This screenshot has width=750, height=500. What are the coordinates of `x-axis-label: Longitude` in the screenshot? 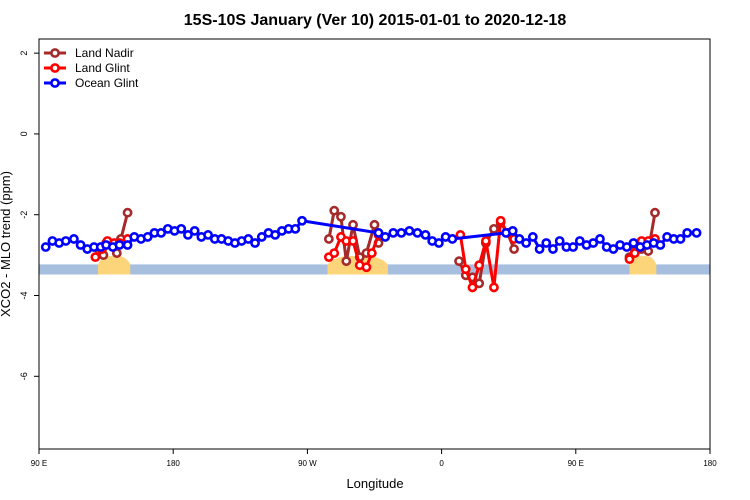 It's located at (374, 483).